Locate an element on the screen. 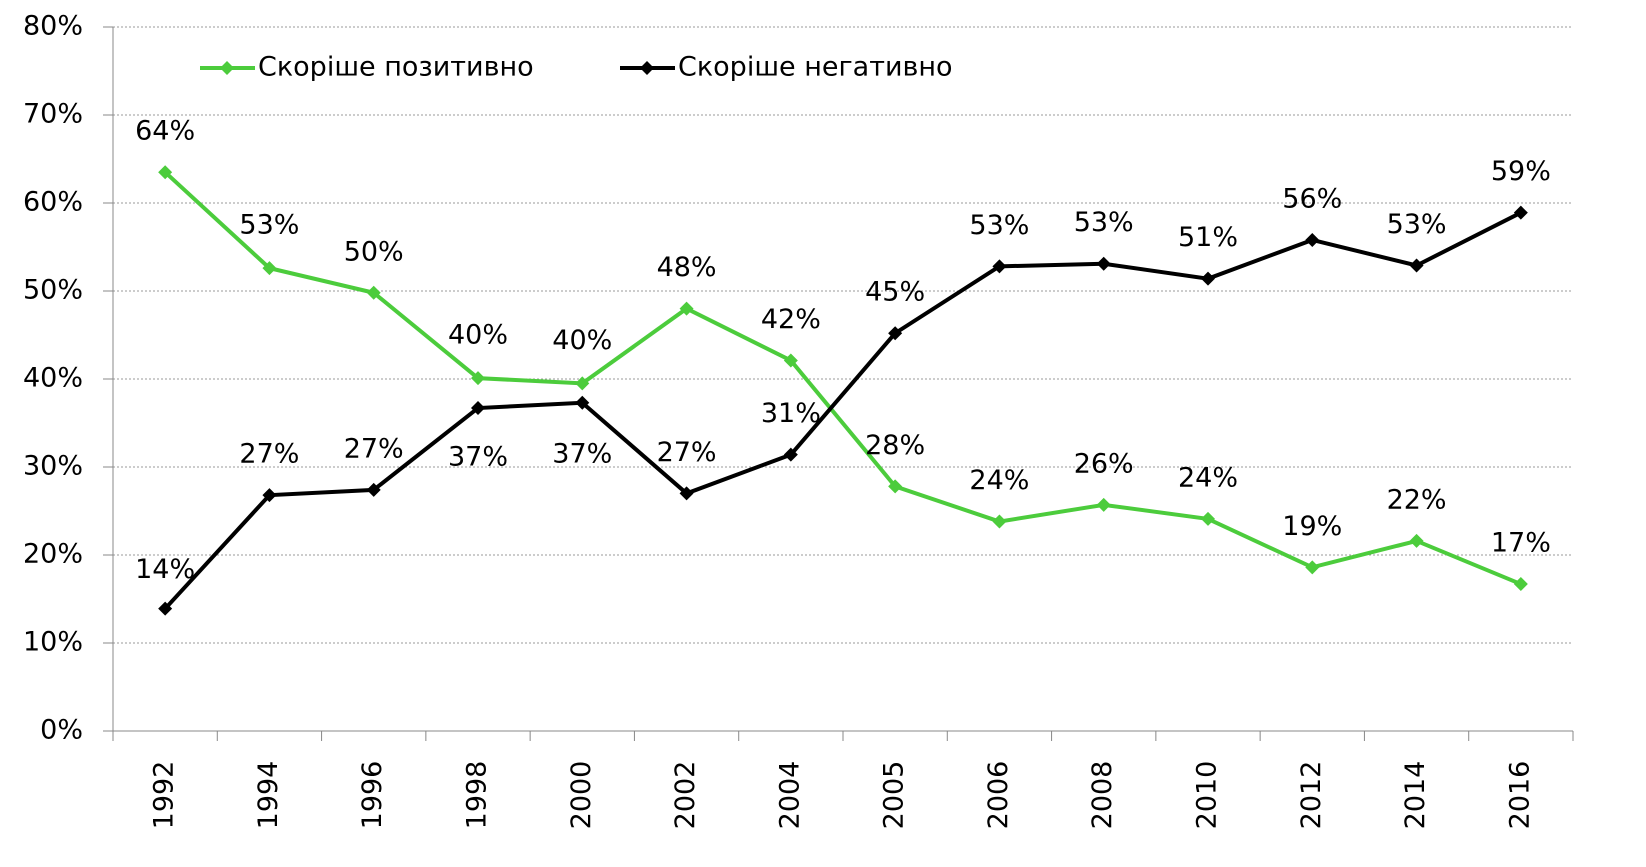  x-tick-label: 2012 is located at coordinates (1311, 795).